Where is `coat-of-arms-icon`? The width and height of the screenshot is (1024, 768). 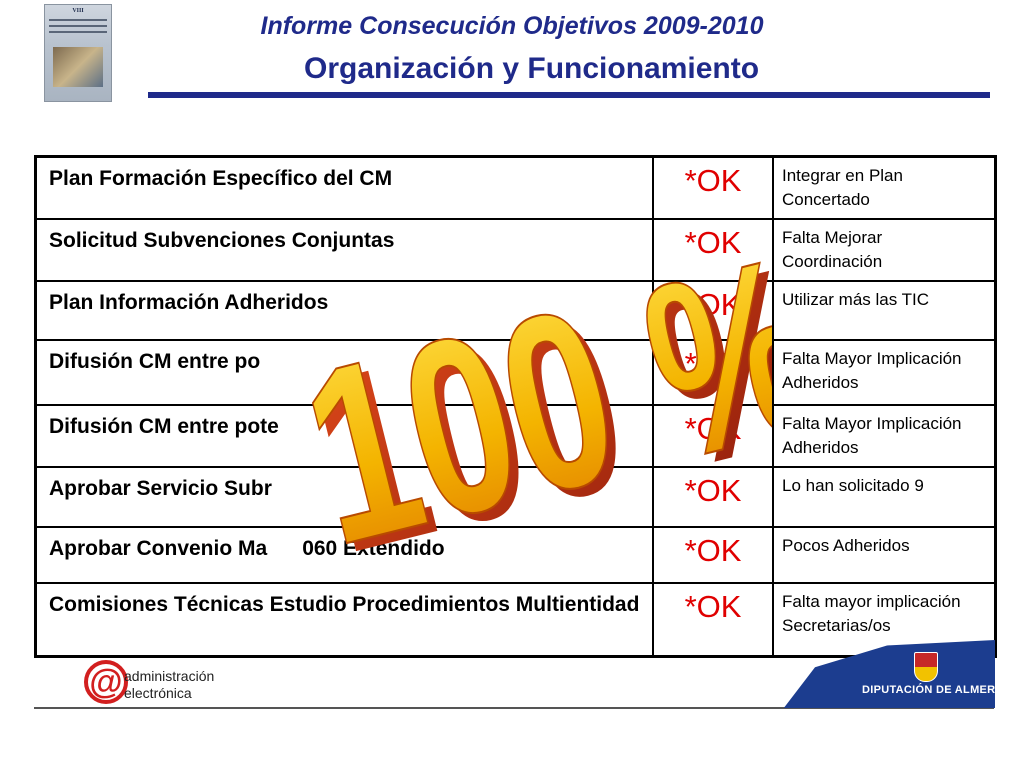
coat-of-arms-icon is located at coordinates (926, 667).